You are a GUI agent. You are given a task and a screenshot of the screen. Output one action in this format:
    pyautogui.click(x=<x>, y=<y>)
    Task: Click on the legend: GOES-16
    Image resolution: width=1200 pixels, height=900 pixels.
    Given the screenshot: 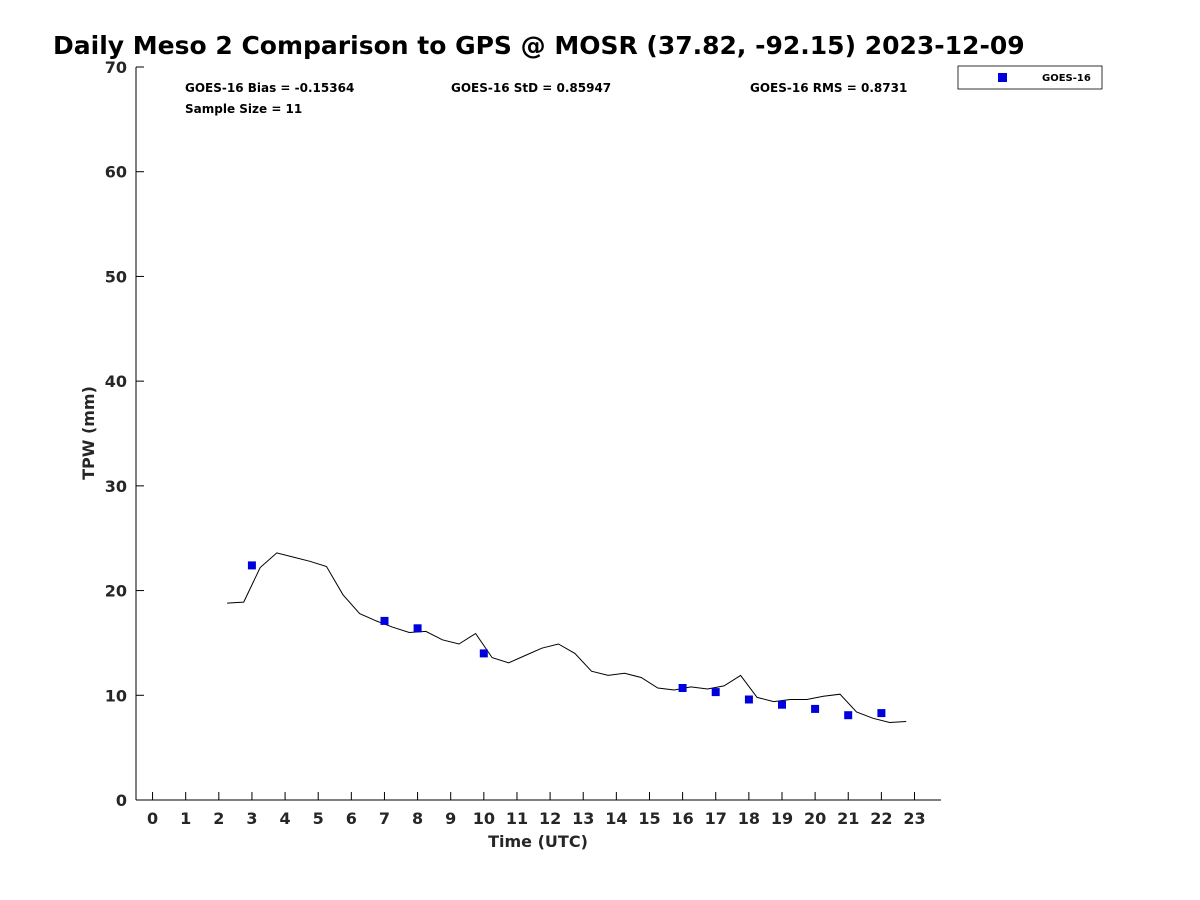 What is the action you would take?
    pyautogui.click(x=1030, y=77)
    